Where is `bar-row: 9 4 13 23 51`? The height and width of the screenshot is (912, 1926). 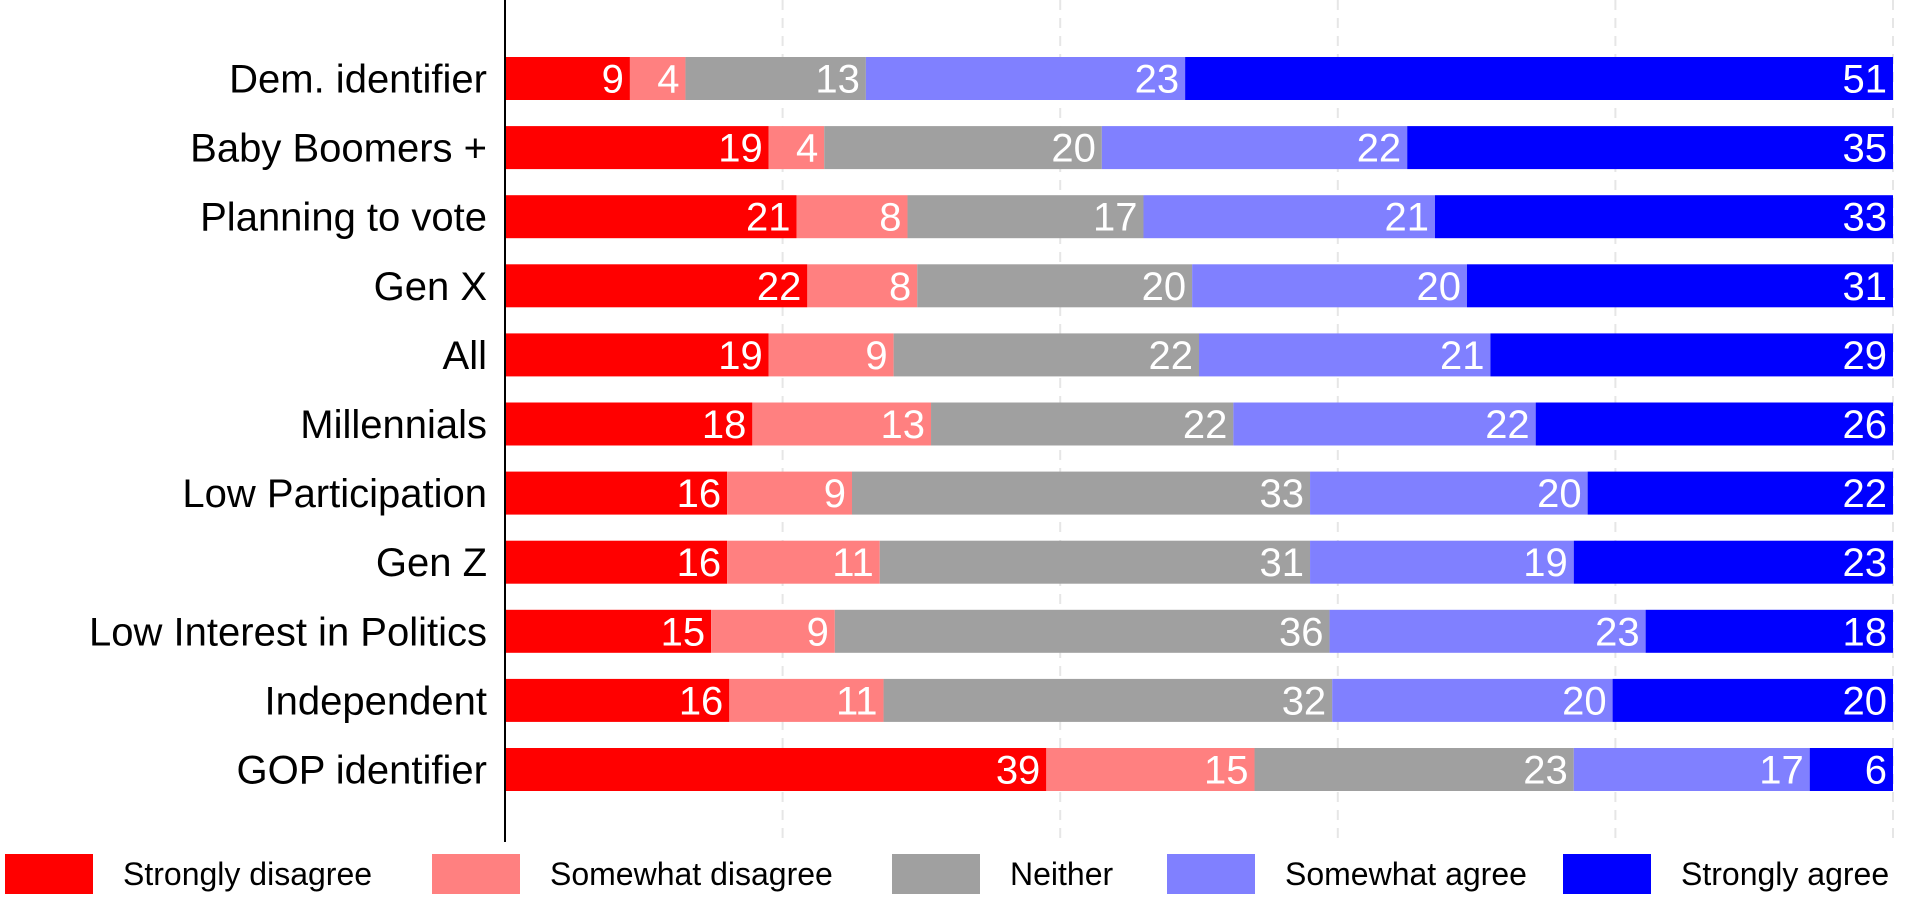
bar-row: 9 4 13 23 51 is located at coordinates (1199, 79).